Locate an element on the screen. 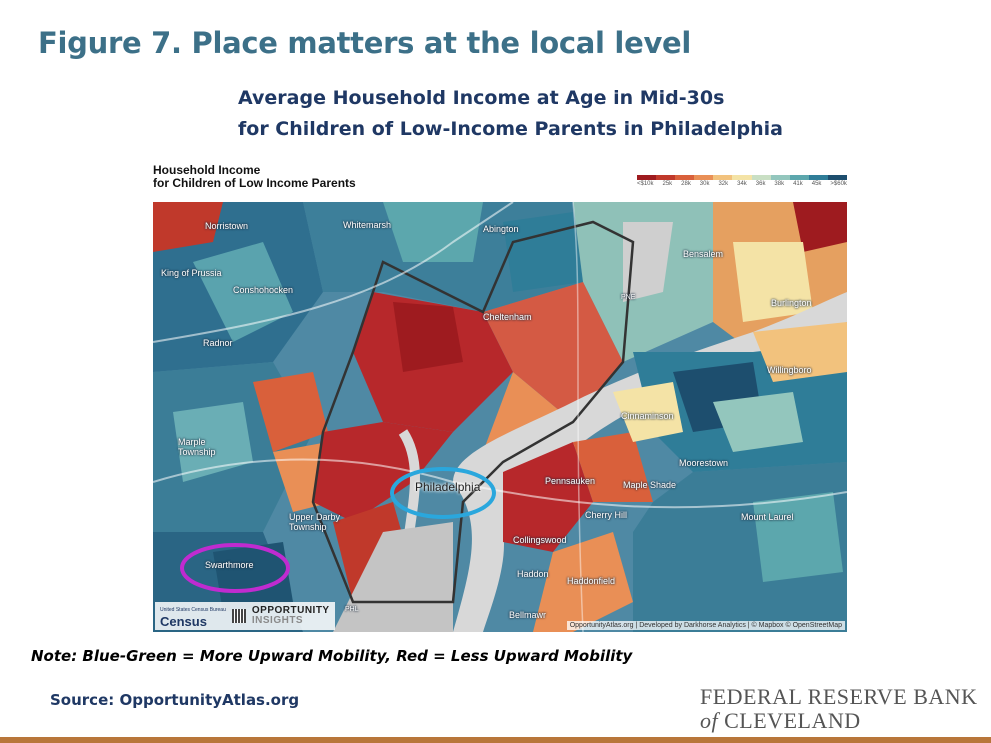 This screenshot has width=991, height=743. brand-cleveland: CLEVELAND is located at coordinates (792, 720).